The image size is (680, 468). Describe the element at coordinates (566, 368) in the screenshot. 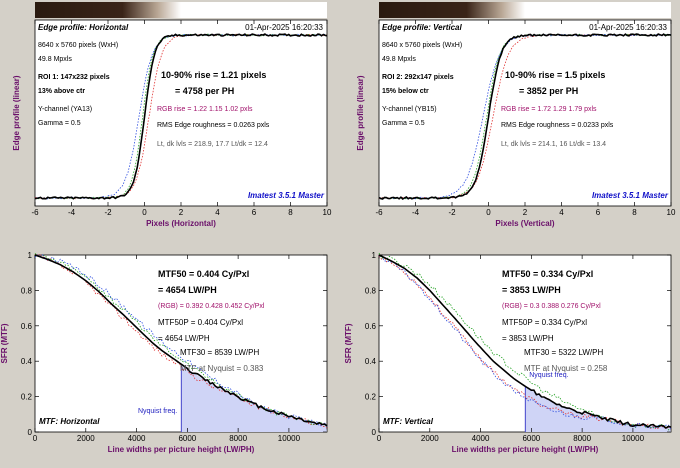

I see `mtf-at-nyquist: MTF at Nyquist = 0.258` at that location.